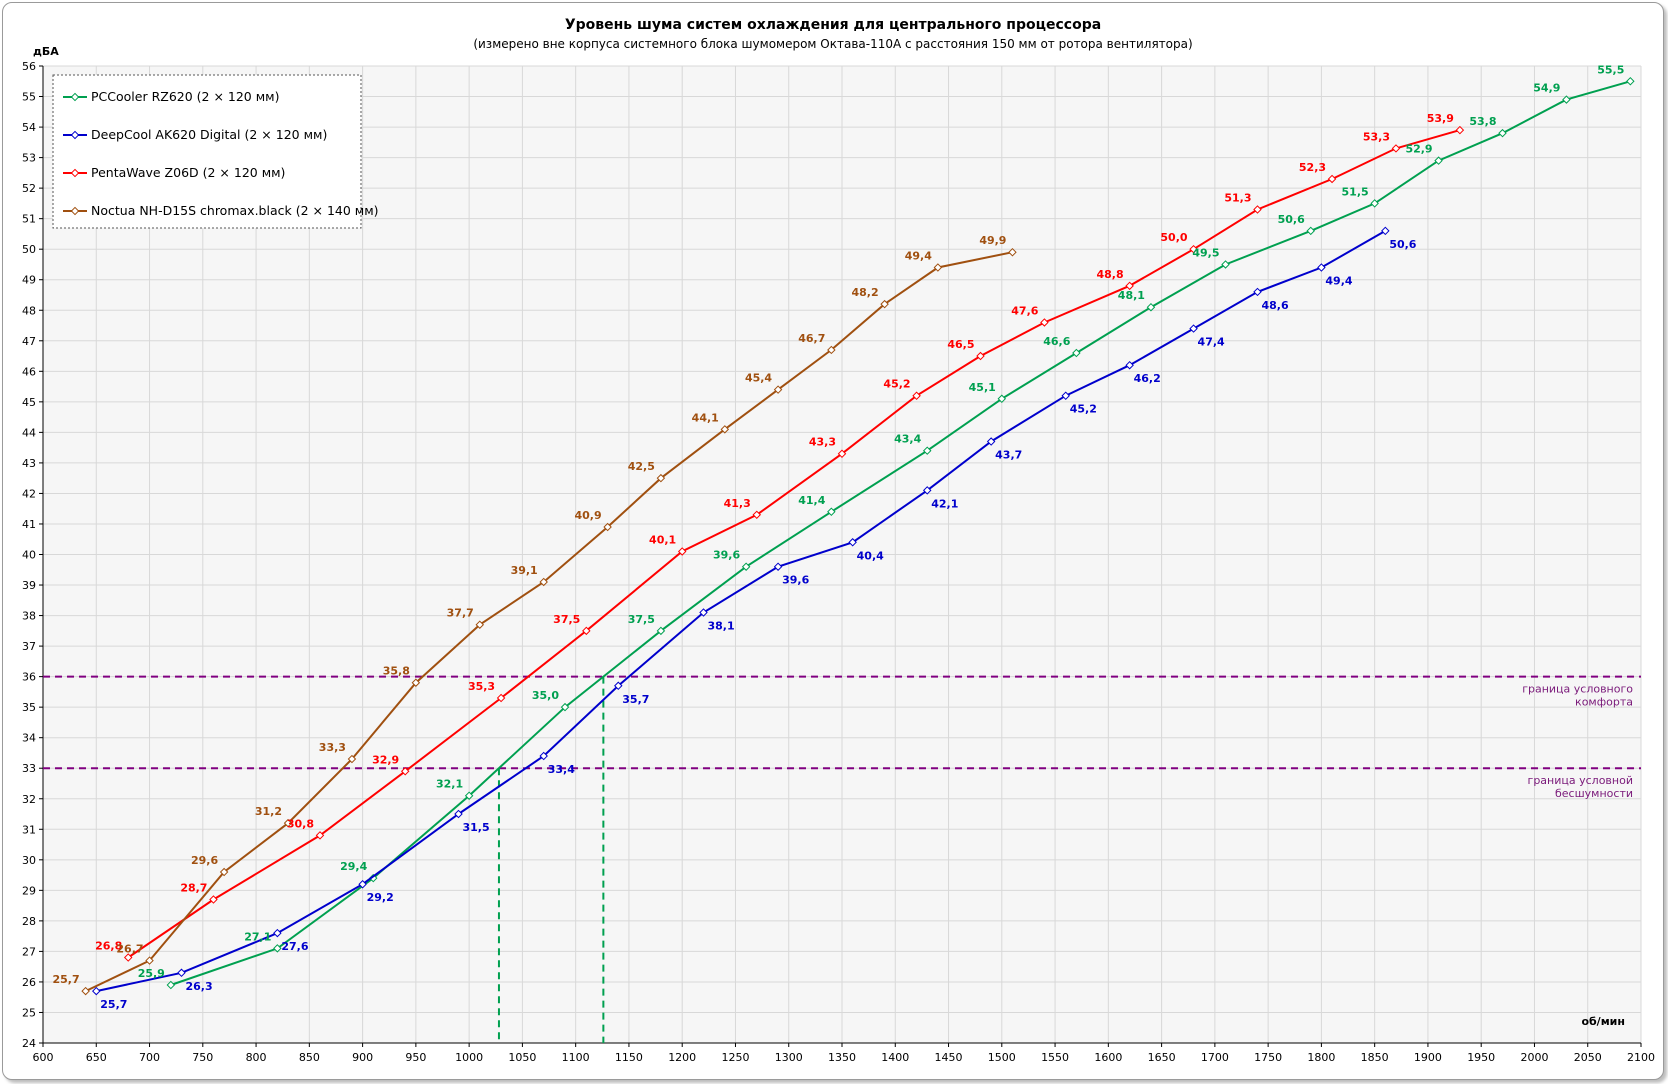  Describe the element at coordinates (29, 707) in the screenshot. I see `y-tick-label: 35` at that location.